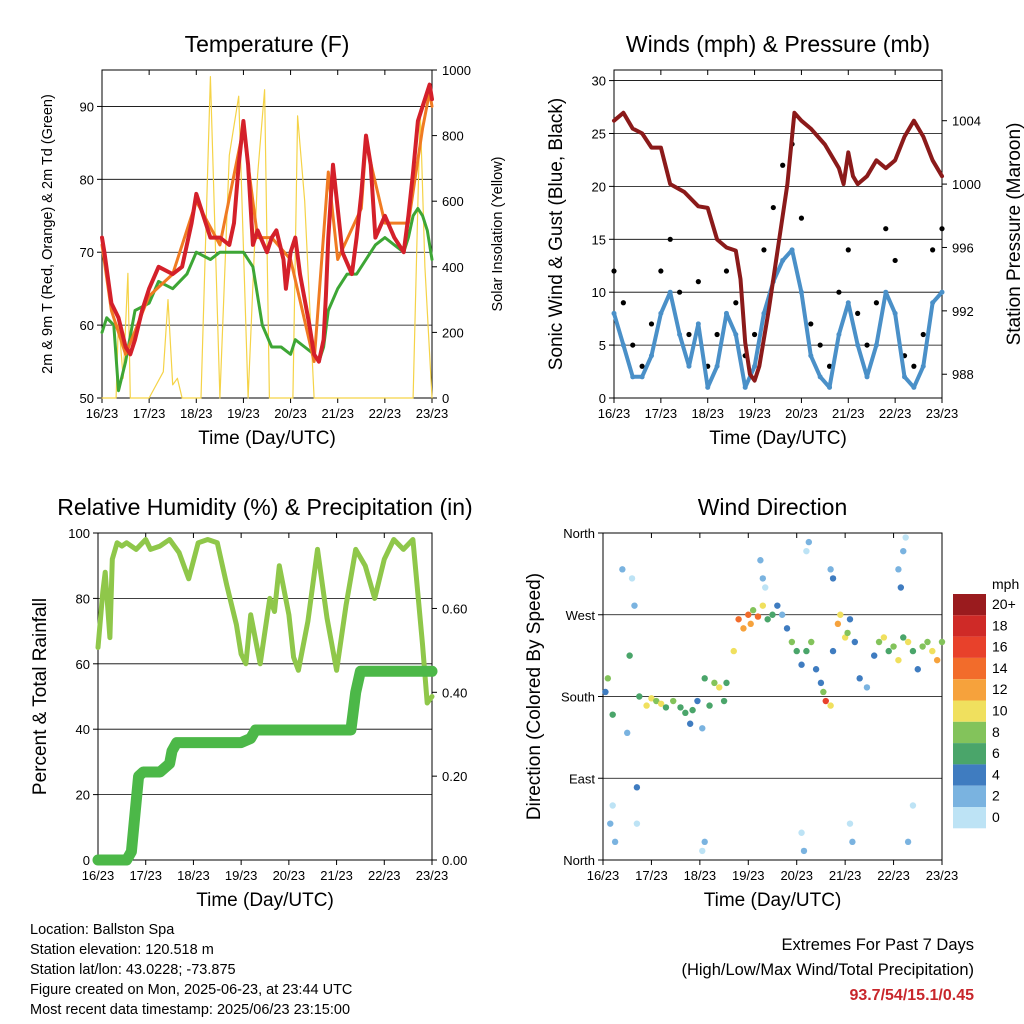  I want to click on pressure-line, so click(778, 246).